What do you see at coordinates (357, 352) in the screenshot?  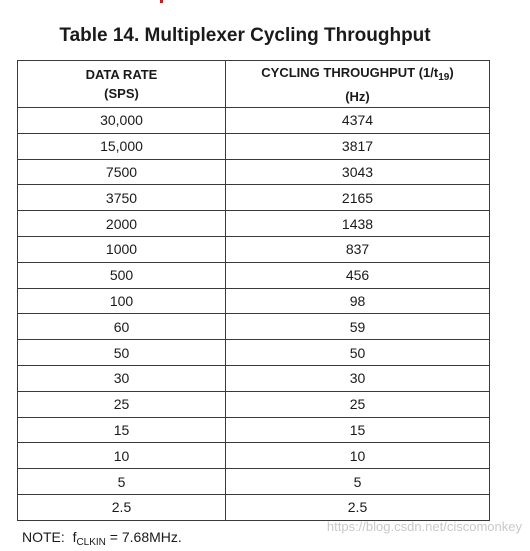 I see `cell-throughput: 50` at bounding box center [357, 352].